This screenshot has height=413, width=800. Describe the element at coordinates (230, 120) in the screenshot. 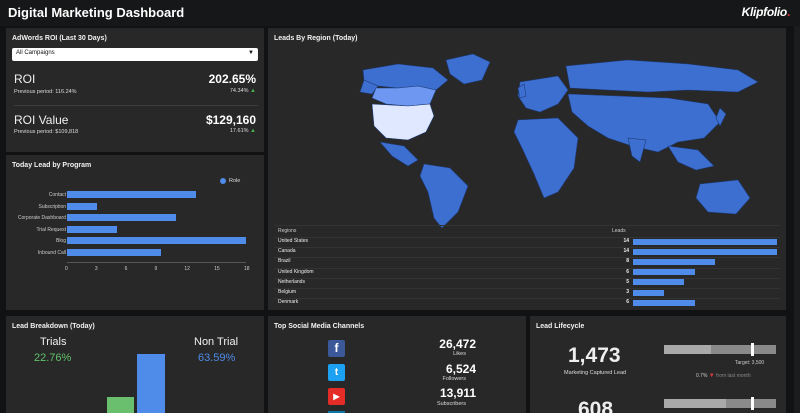

I see `roi-value-value: $129,160` at that location.